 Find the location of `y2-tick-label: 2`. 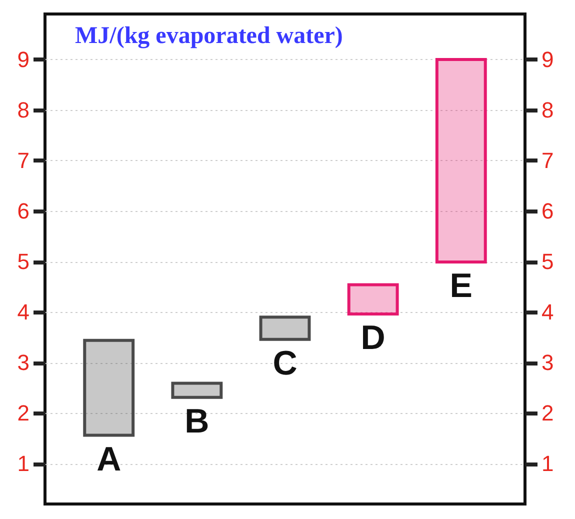

y2-tick-label: 2 is located at coordinates (548, 413).